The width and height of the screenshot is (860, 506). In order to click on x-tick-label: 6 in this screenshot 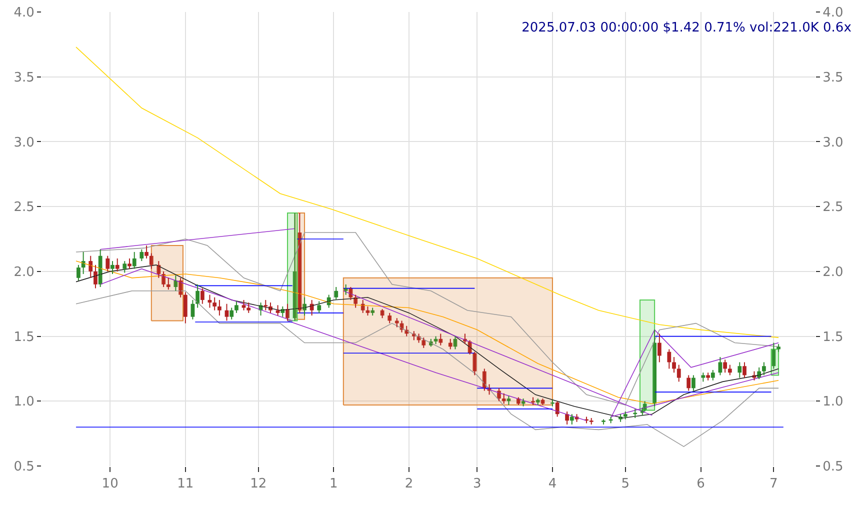, I will do `click(700, 484)`.